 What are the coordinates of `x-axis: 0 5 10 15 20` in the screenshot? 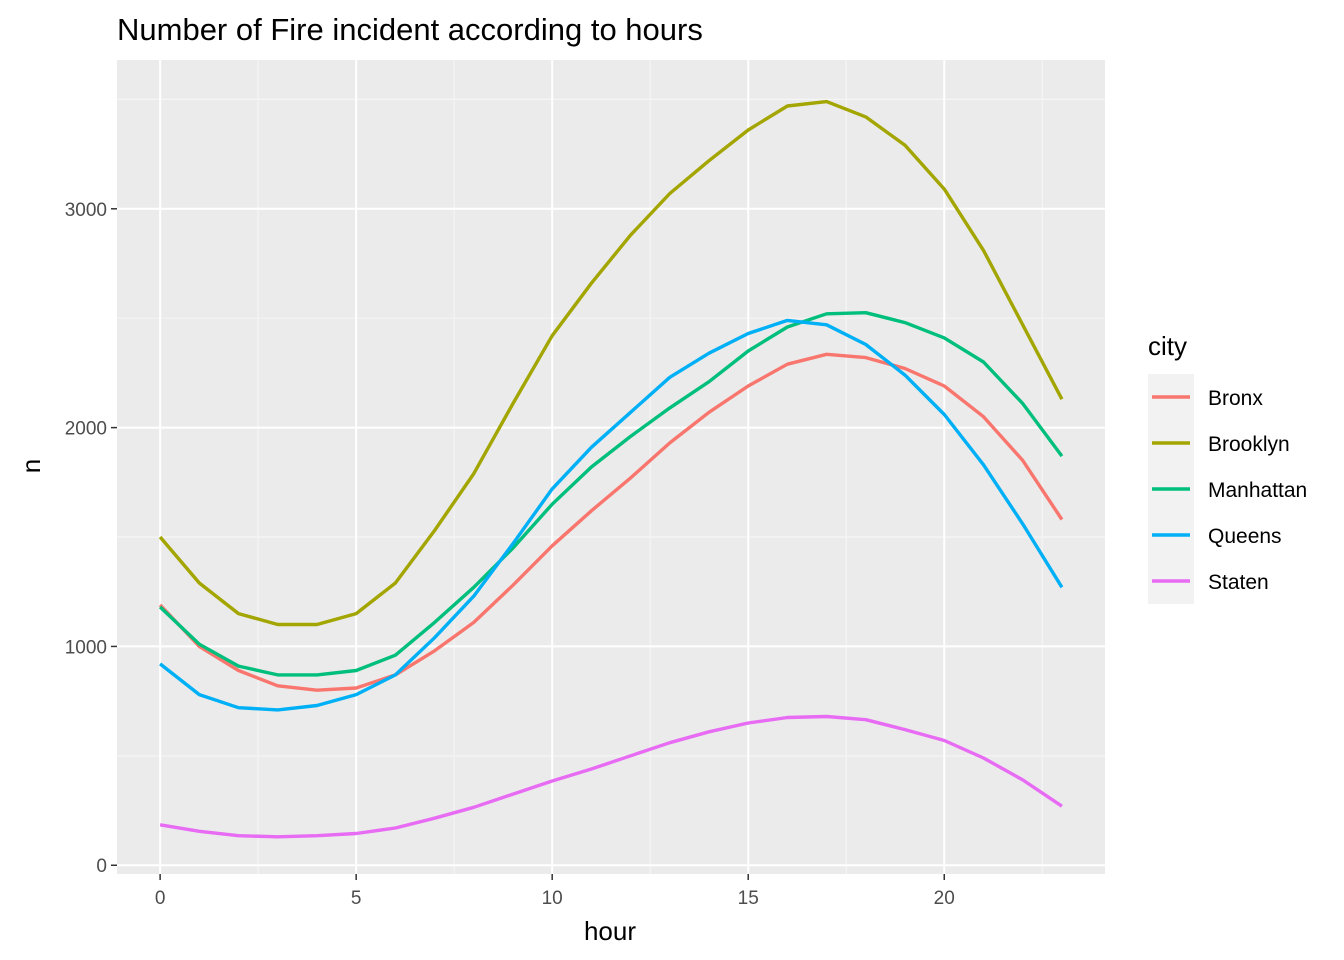 It's located at (555, 891).